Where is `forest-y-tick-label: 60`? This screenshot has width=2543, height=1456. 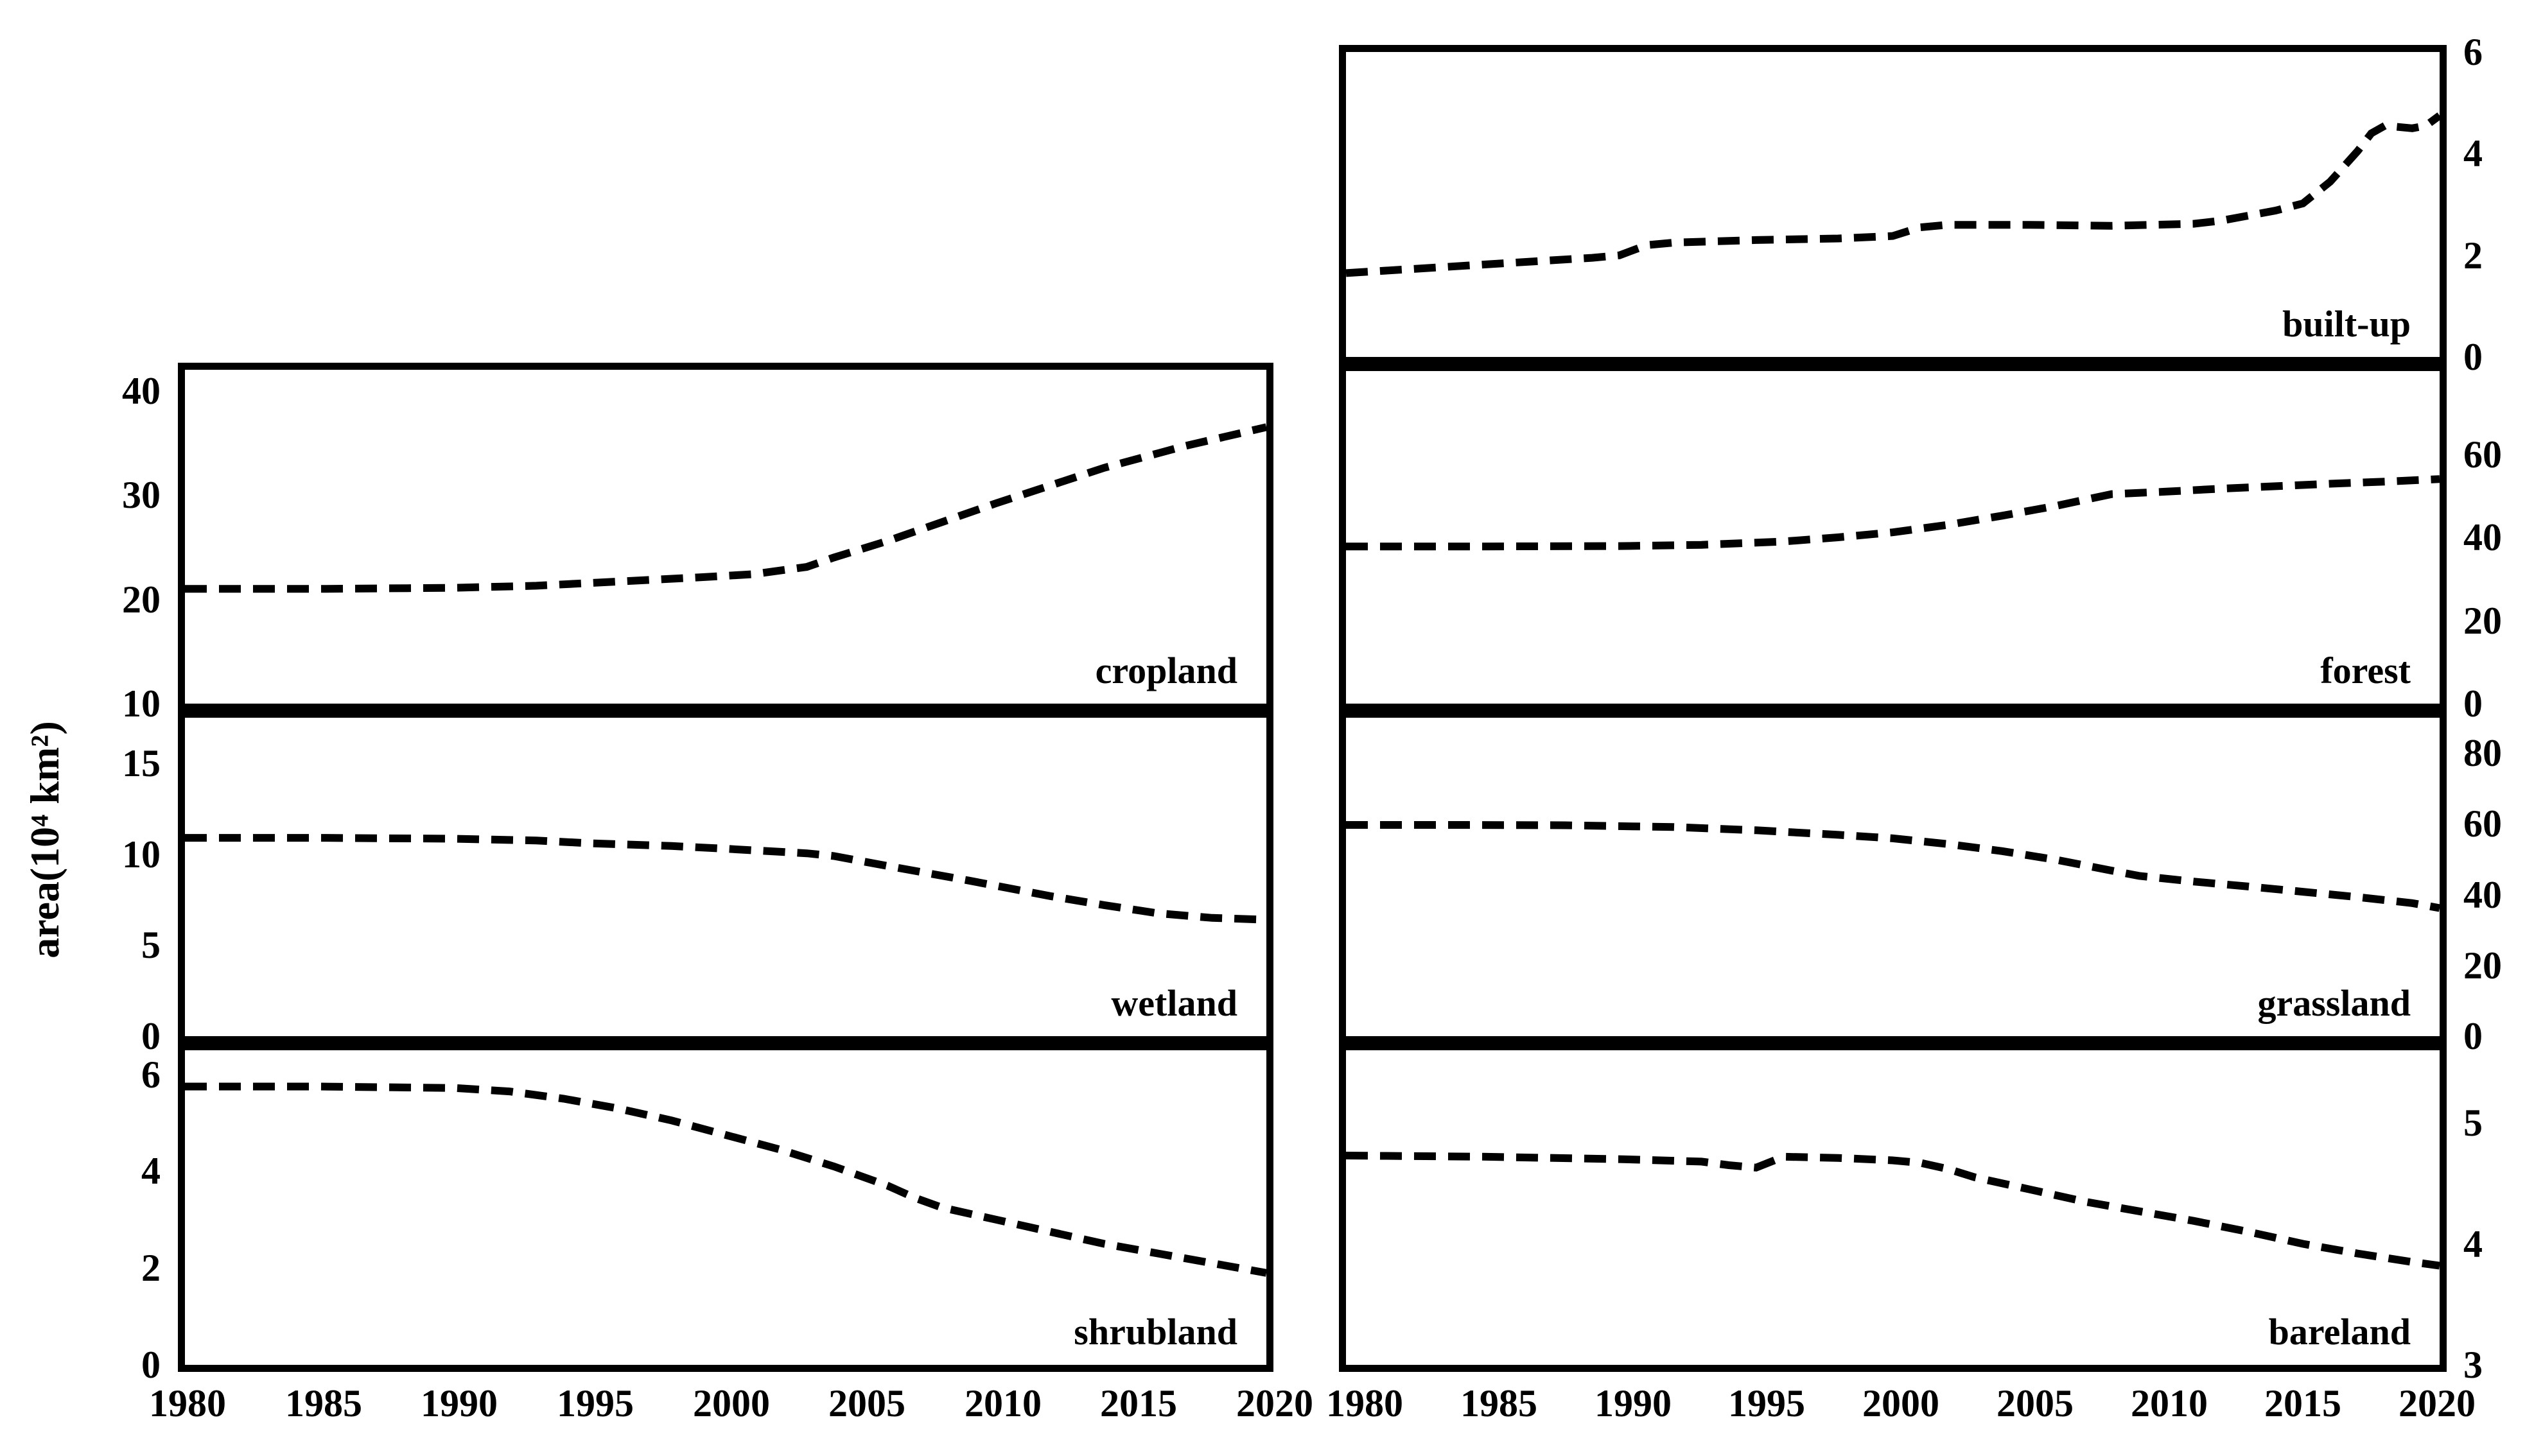
forest-y-tick-label: 60 is located at coordinates (2482, 454).